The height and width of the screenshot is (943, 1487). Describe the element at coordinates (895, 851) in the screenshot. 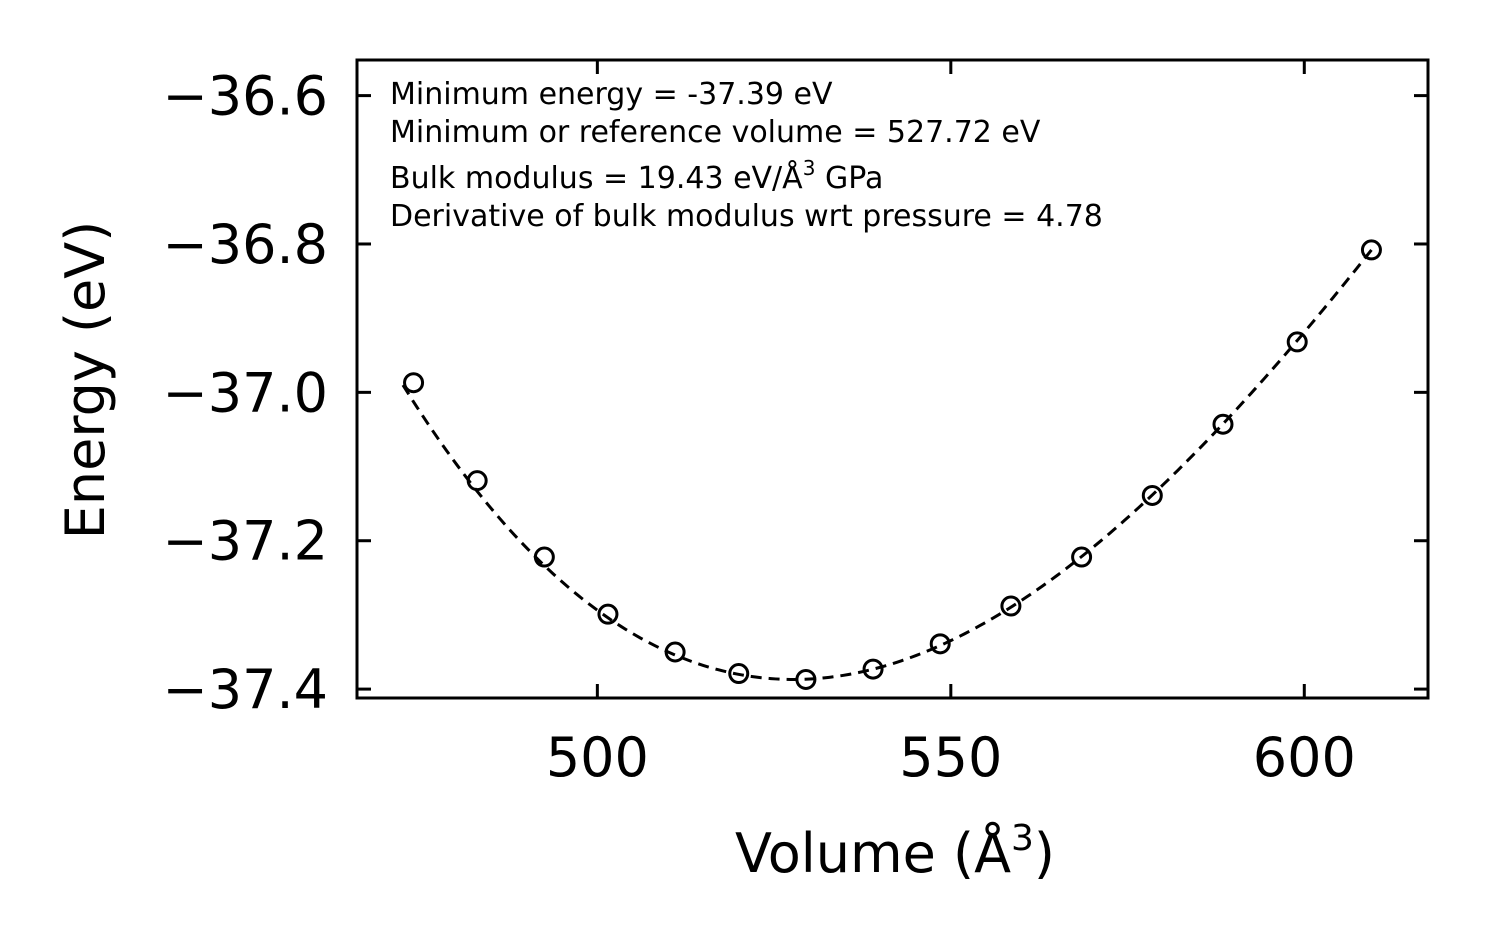

I see `x-axis-label: Volume (Å3)` at that location.